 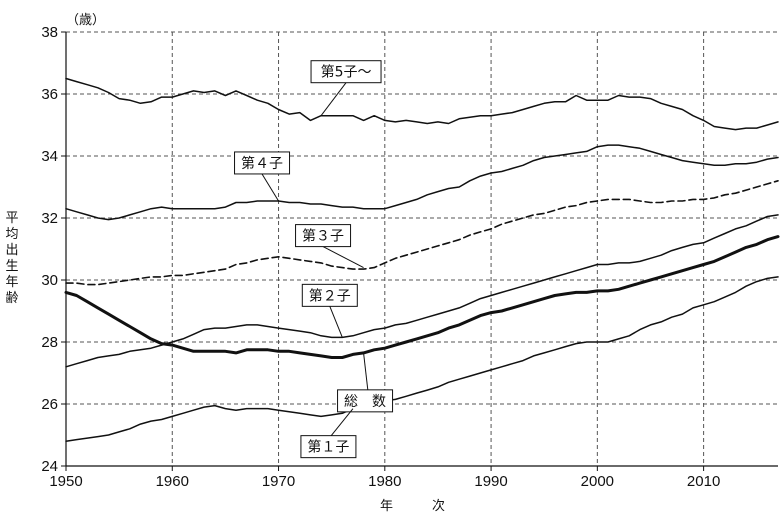 What do you see at coordinates (49, 280) in the screenshot?
I see `y-tick-label: 30` at bounding box center [49, 280].